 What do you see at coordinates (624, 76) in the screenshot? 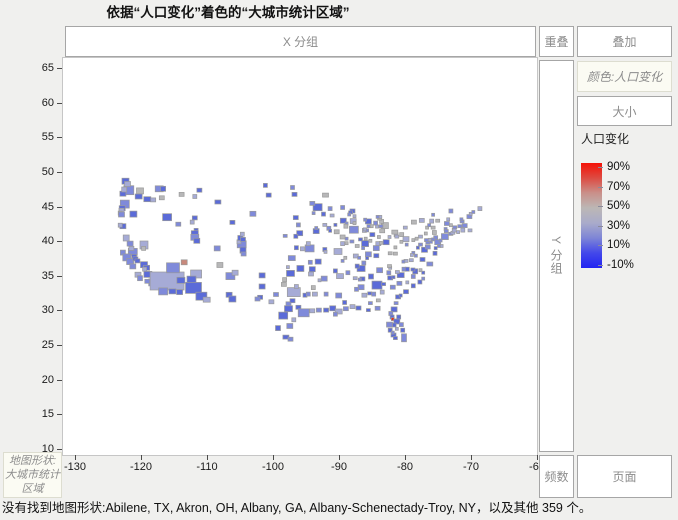
I see `color-drop-zone: 颜色:人口变化` at bounding box center [624, 76].